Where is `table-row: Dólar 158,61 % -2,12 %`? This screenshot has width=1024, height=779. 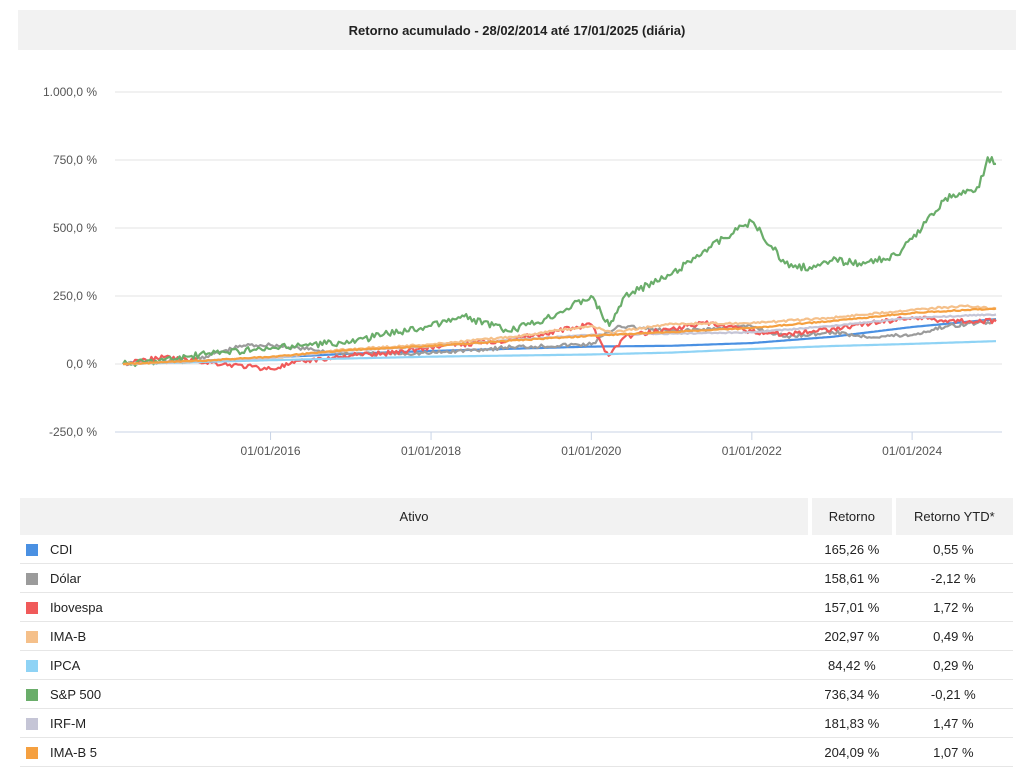 table-row: Dólar 158,61 % -2,12 % is located at coordinates (516, 578).